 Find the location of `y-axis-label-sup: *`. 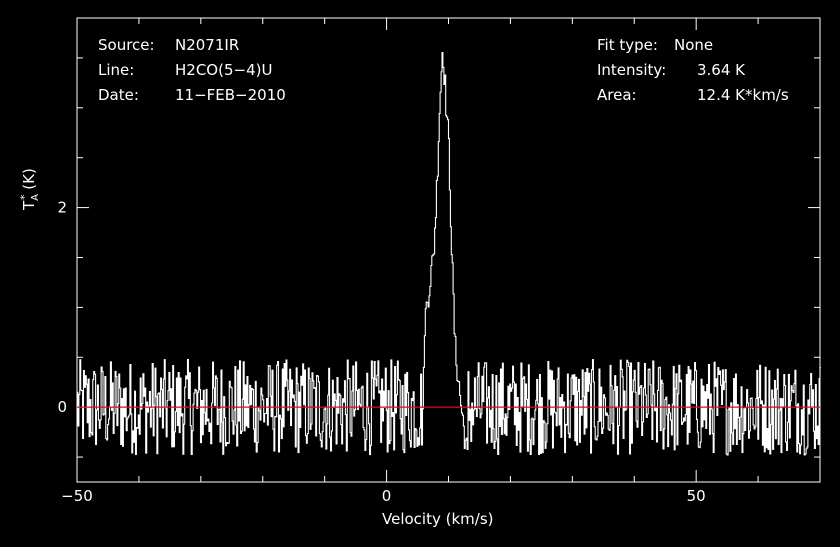

y-axis-label-sup: * is located at coordinates (24, 197).